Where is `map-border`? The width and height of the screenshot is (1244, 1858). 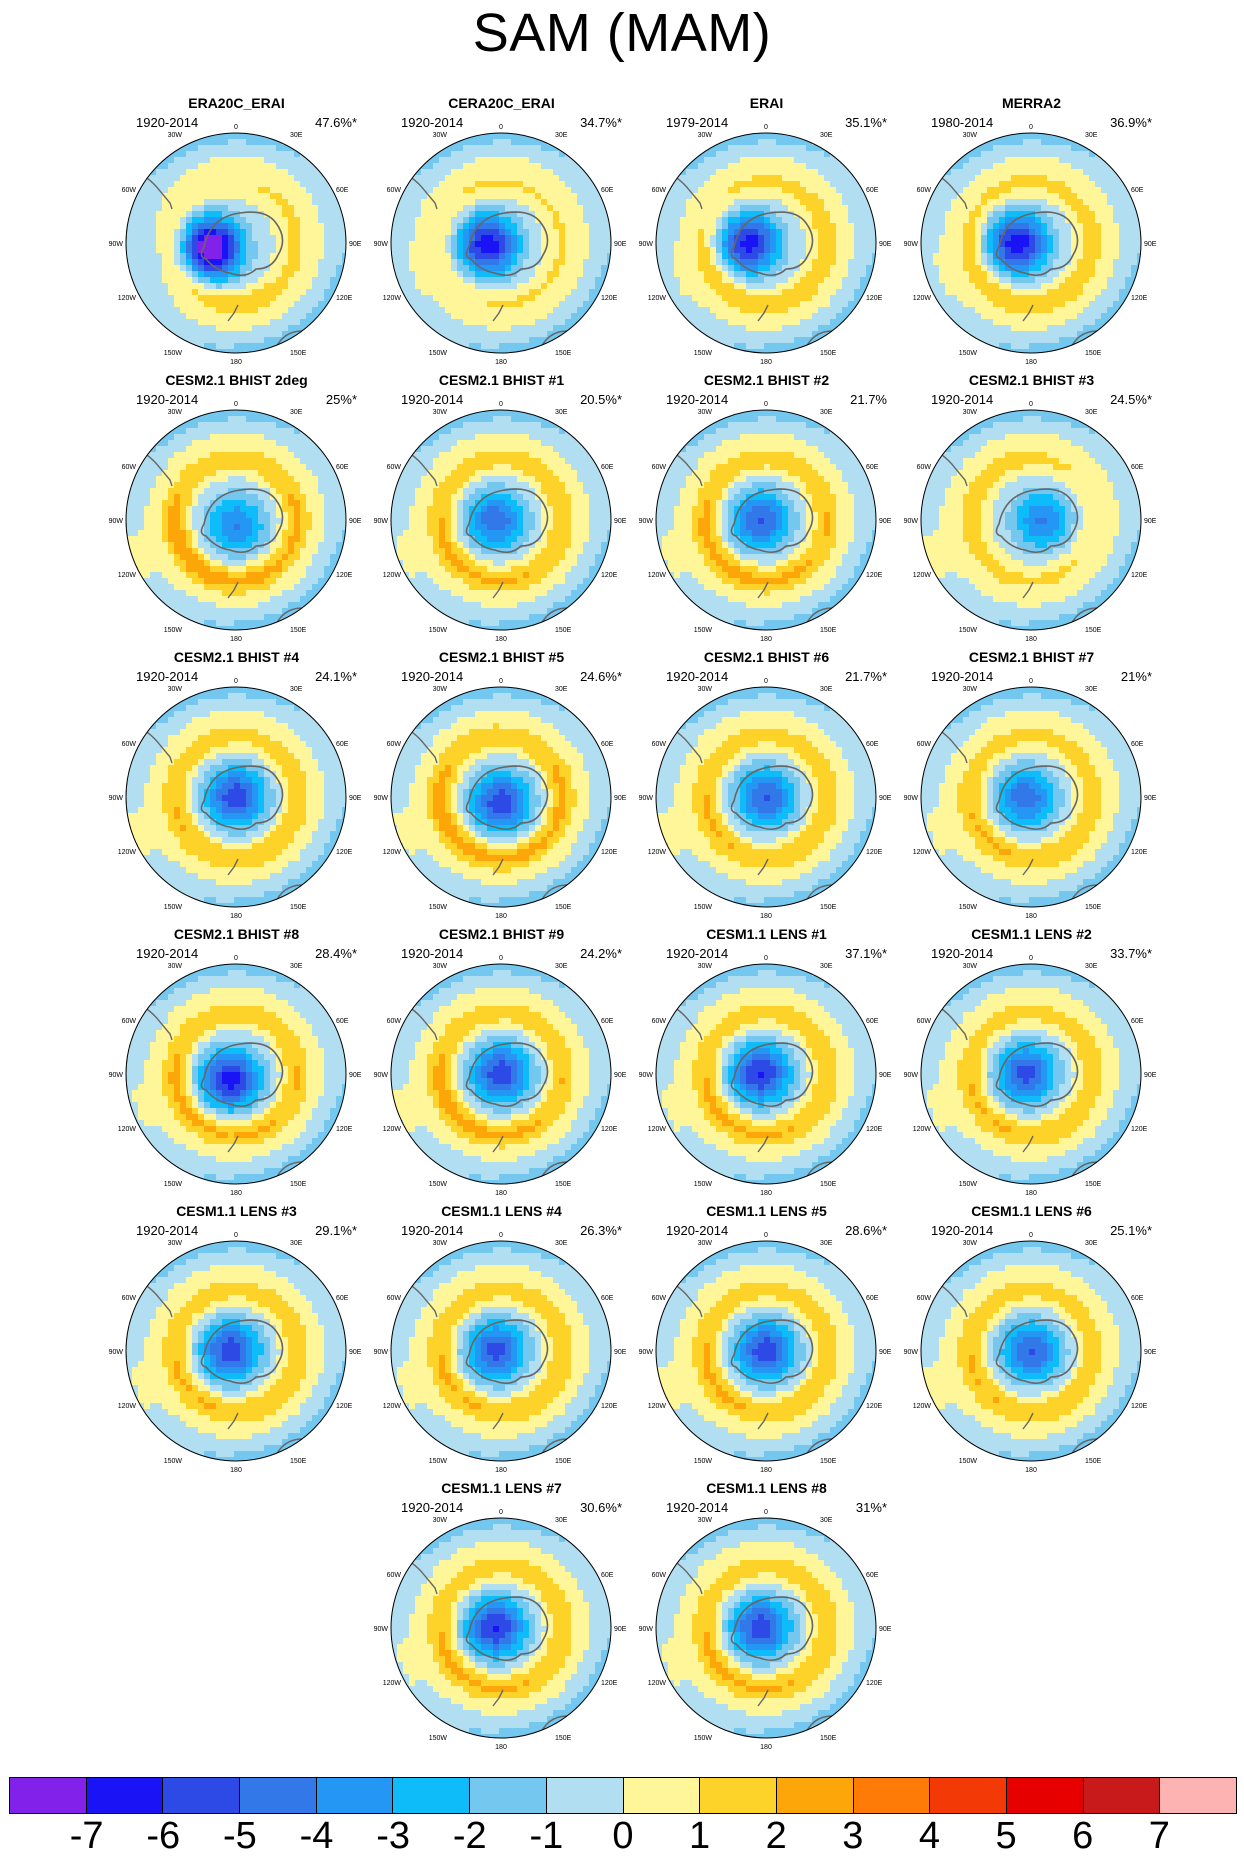
map-border is located at coordinates (236, 520).